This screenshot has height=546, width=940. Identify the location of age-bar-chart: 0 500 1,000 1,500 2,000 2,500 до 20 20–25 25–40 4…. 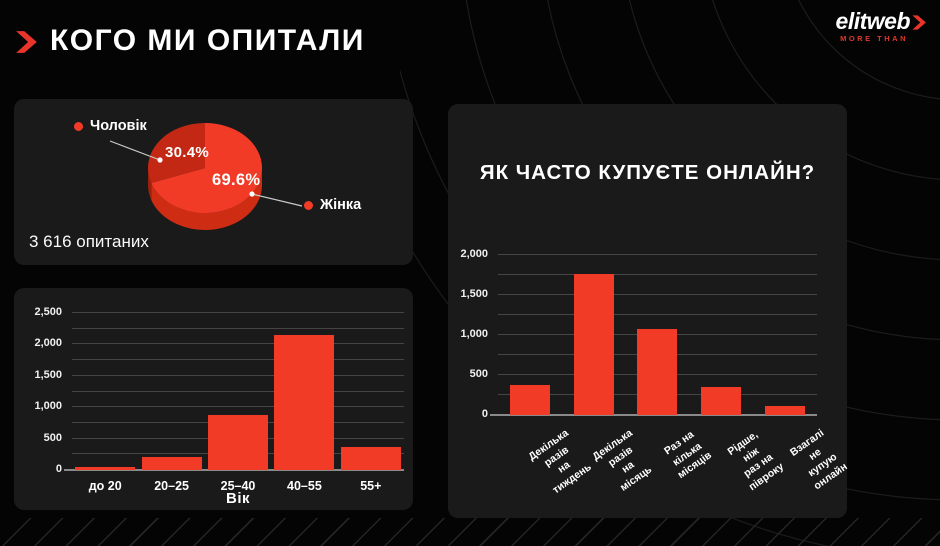
(215, 401).